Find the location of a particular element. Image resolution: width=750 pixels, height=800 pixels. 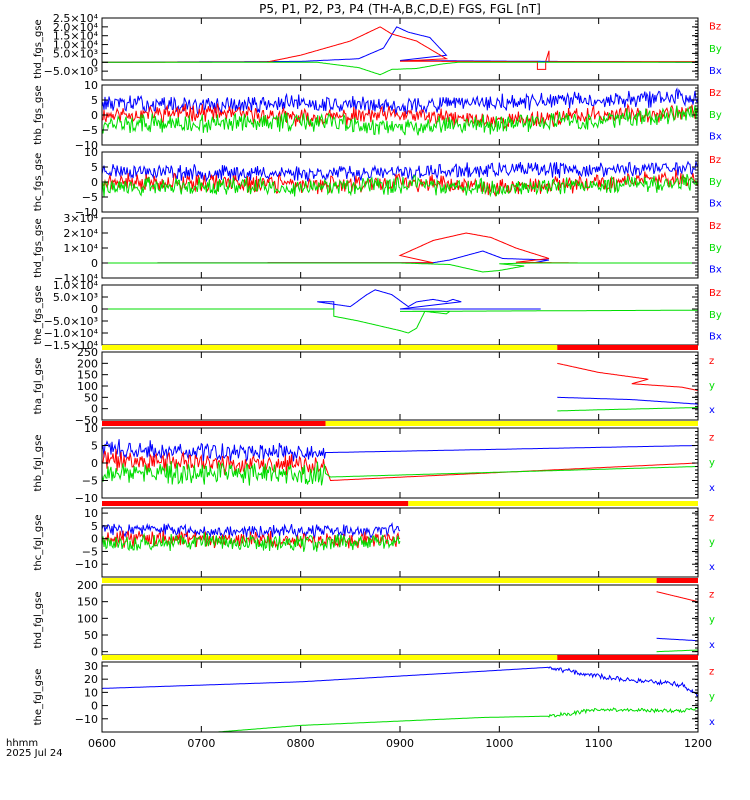

p7-legend-z: z is located at coordinates (711, 437).